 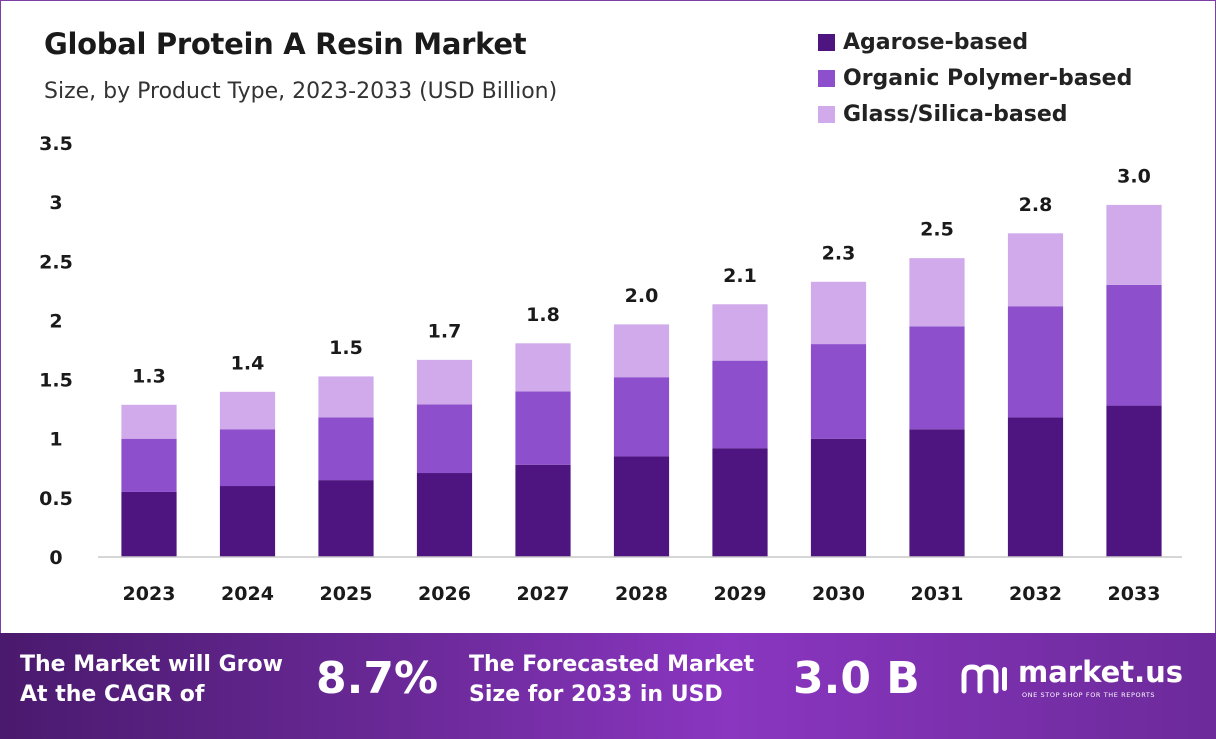 I want to click on bar-agarose-2031, so click(x=937, y=493).